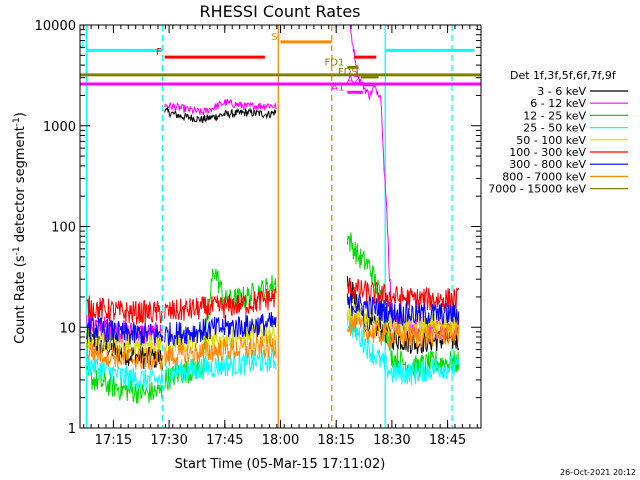 This screenshot has height=480, width=640. Describe the element at coordinates (447, 440) in the screenshot. I see `x-tick-label: 18:45` at that location.